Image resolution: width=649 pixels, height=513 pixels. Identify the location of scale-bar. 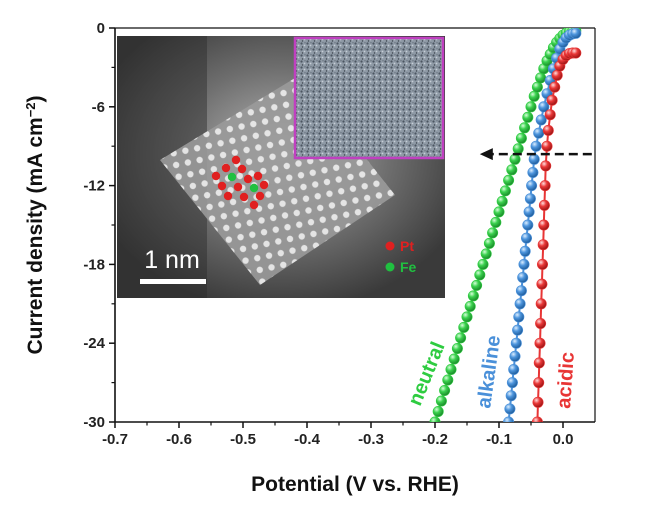
(173, 281).